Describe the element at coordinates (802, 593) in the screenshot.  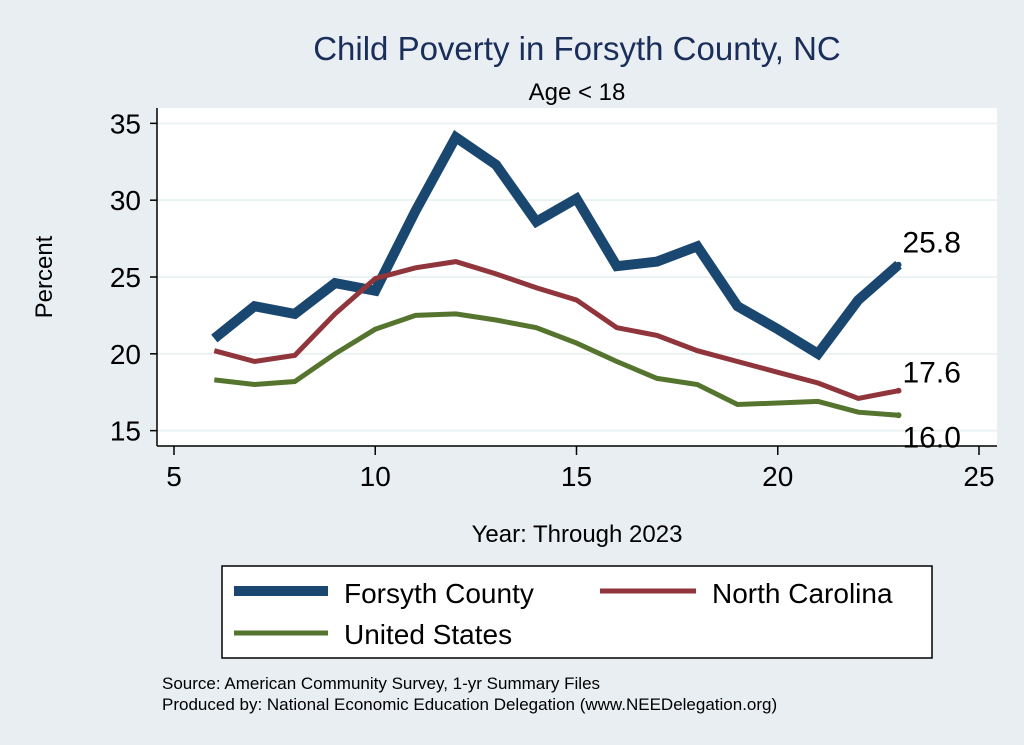
I see `legend-label-north-carolina: North Carolina` at that location.